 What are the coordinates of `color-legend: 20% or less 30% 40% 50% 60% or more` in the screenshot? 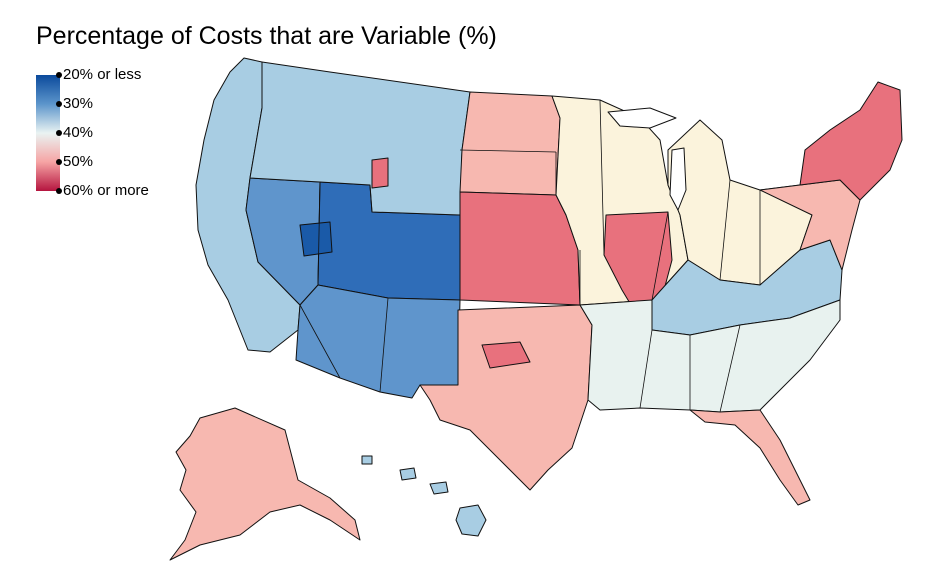 It's located at (106, 132).